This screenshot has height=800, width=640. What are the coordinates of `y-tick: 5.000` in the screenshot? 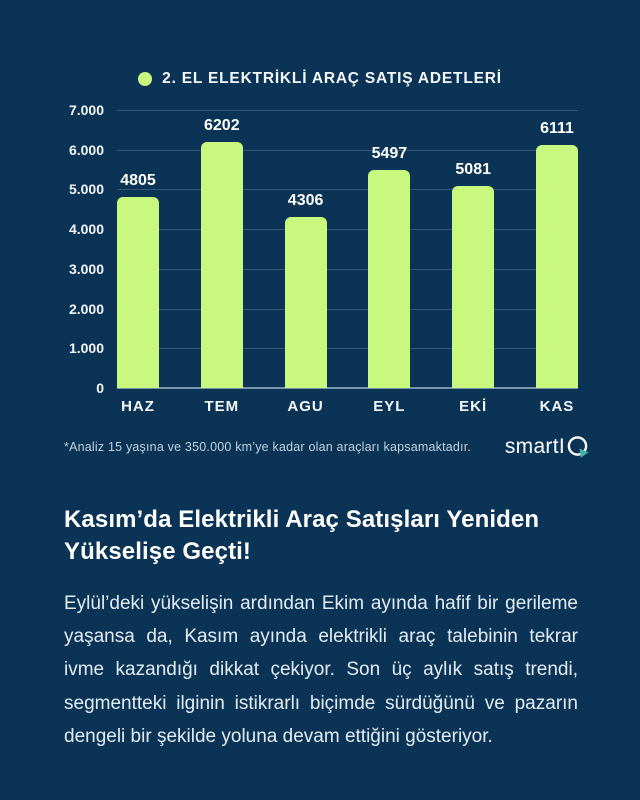 It's located at (86, 189).